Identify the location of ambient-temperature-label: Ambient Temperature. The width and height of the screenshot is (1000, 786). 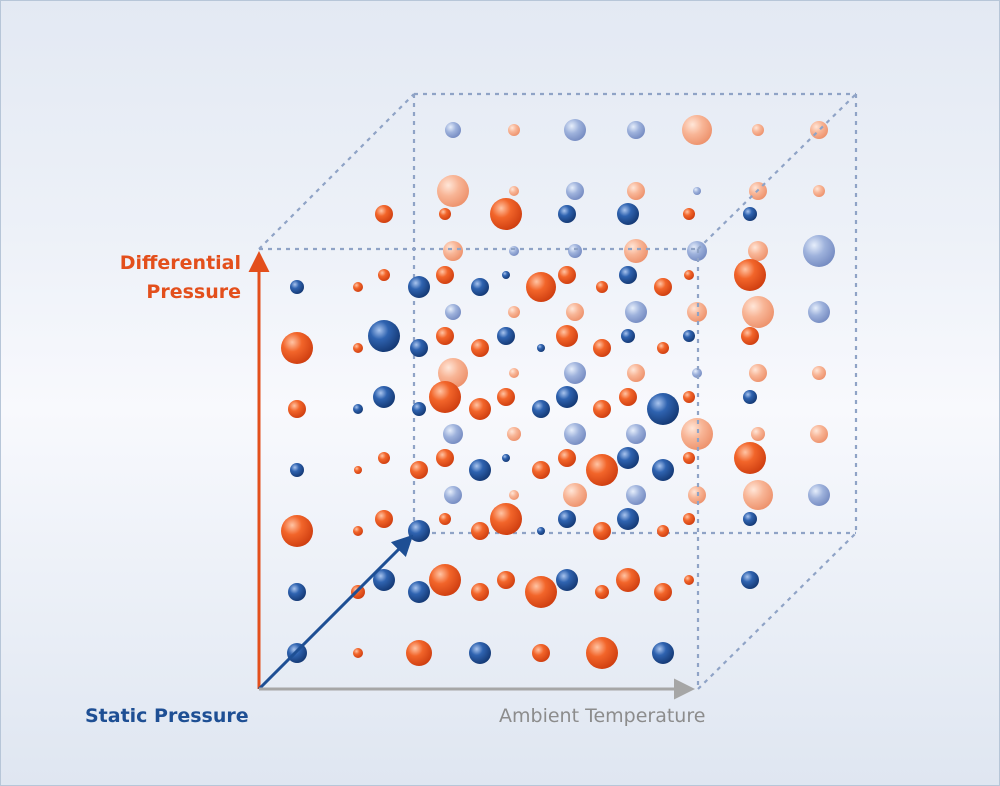
(602, 716).